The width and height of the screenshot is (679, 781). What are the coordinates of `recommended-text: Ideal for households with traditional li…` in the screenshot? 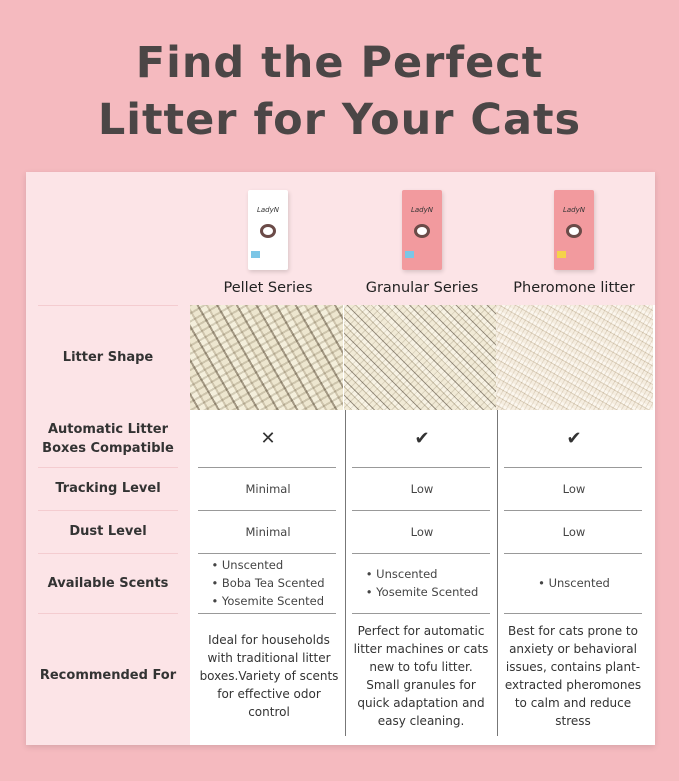 It's located at (269, 675).